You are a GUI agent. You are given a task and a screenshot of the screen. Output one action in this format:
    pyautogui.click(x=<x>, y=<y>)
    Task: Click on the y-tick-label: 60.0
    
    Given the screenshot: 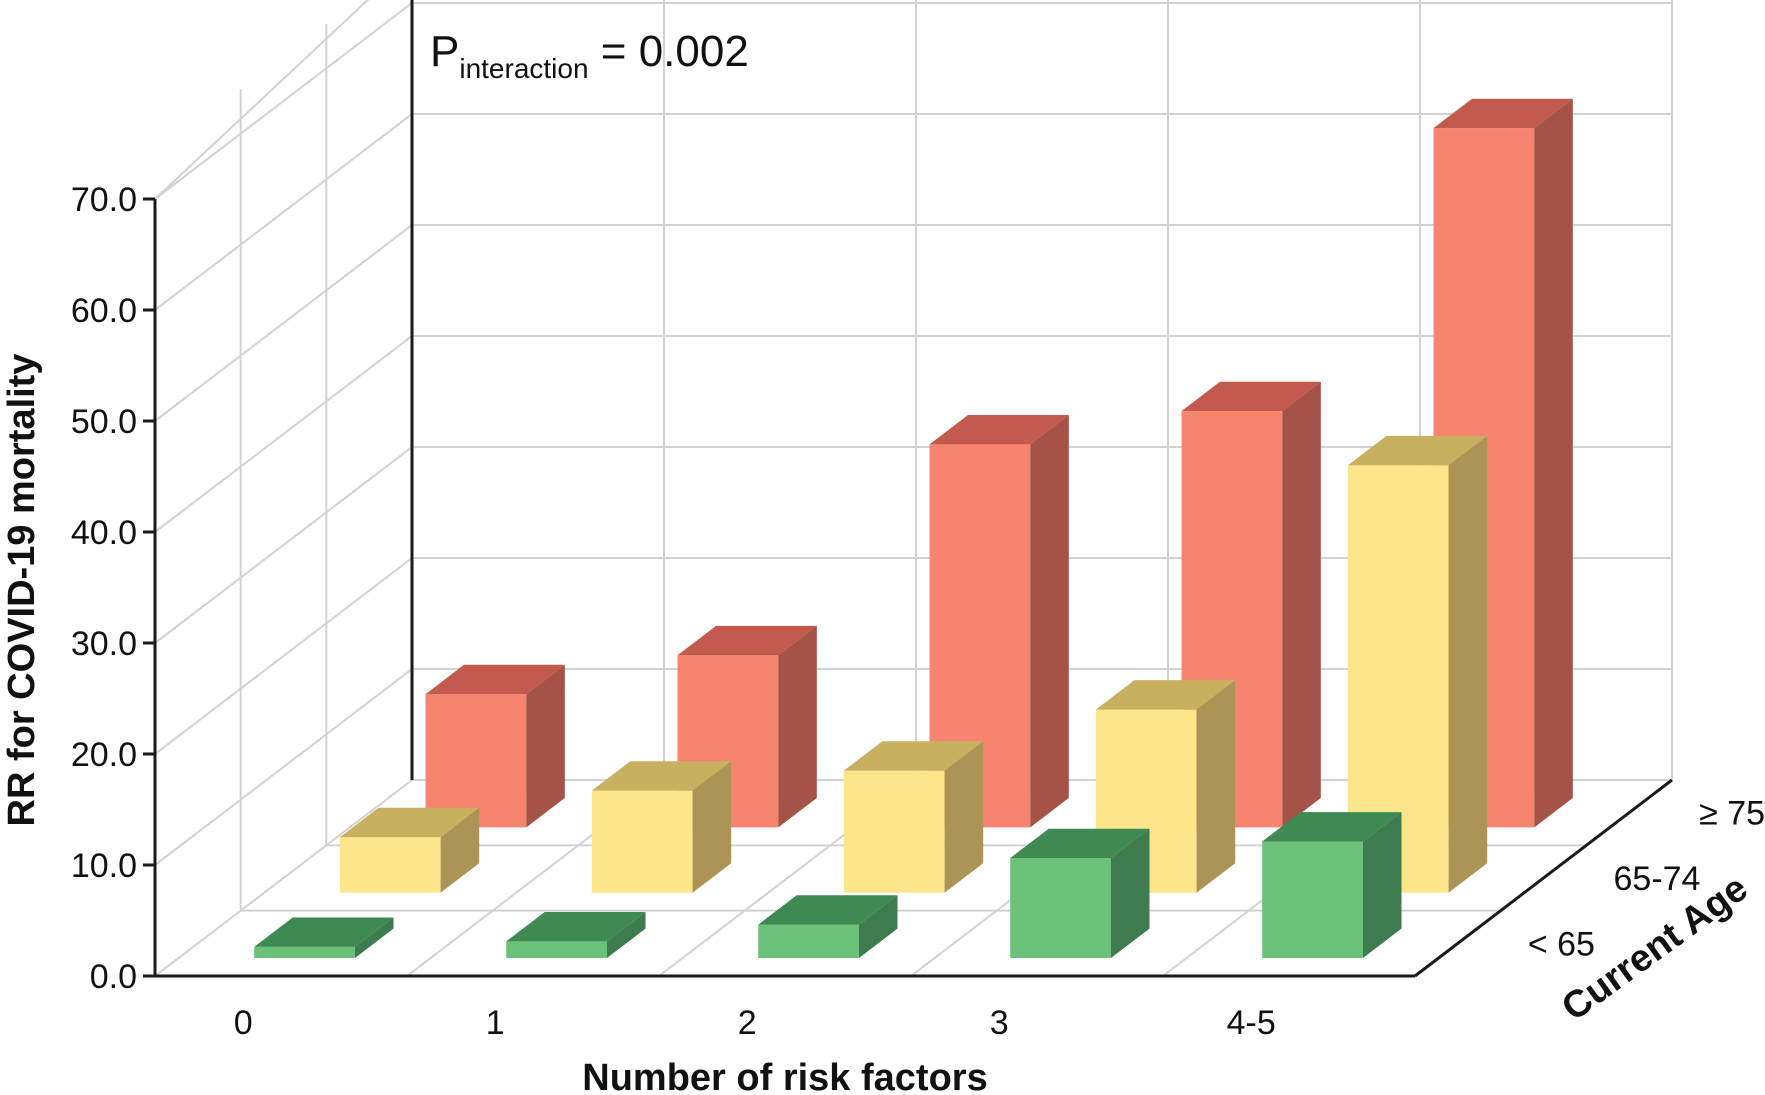 What is the action you would take?
    pyautogui.click(x=104, y=311)
    